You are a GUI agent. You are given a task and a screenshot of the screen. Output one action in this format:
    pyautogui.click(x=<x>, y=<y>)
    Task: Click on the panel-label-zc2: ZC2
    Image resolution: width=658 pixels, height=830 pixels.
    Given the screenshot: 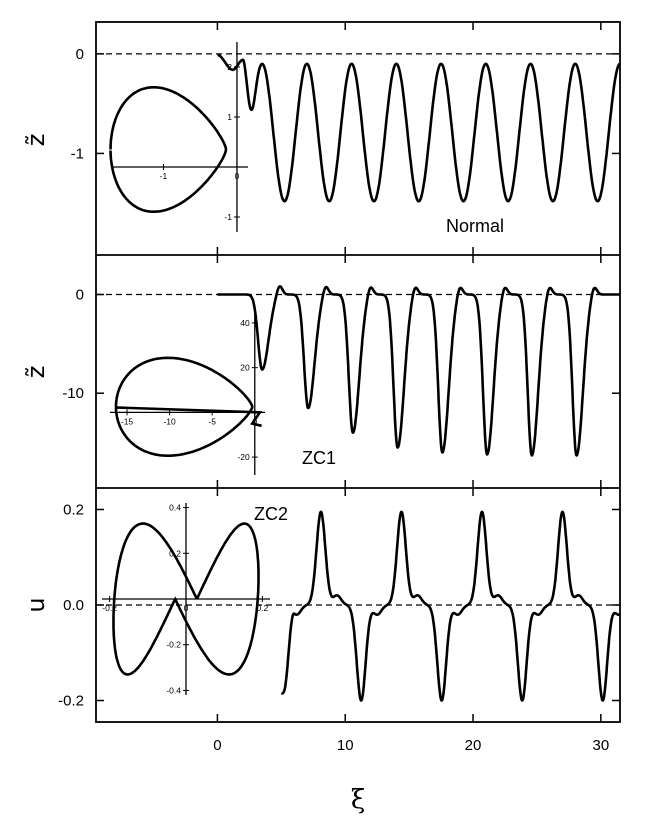 What is the action you would take?
    pyautogui.click(x=271, y=514)
    